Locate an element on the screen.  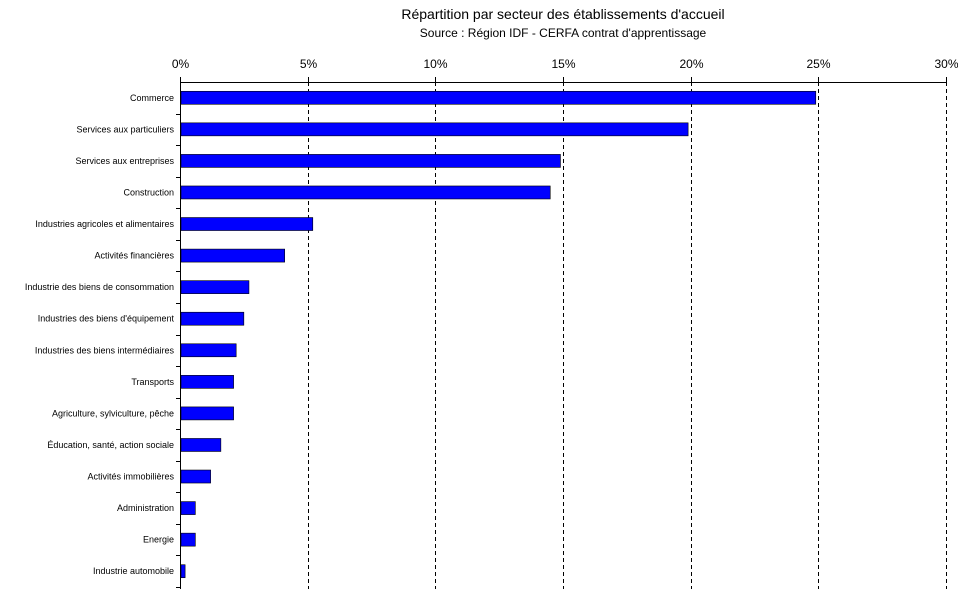
category-label: Energie is located at coordinates (158, 540).